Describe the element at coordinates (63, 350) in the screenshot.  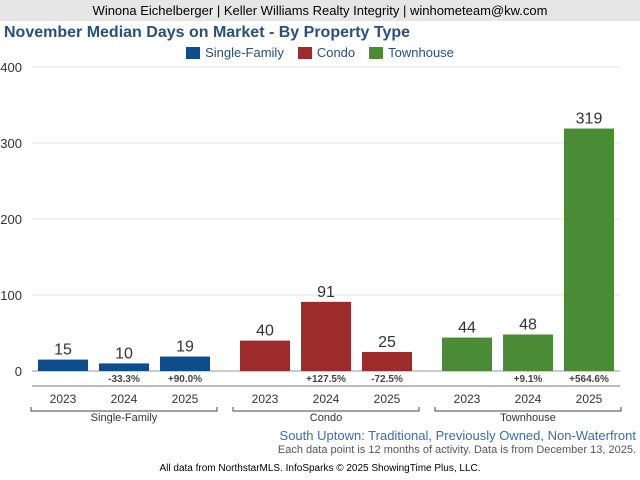
I see `bar-value-label: 15` at that location.